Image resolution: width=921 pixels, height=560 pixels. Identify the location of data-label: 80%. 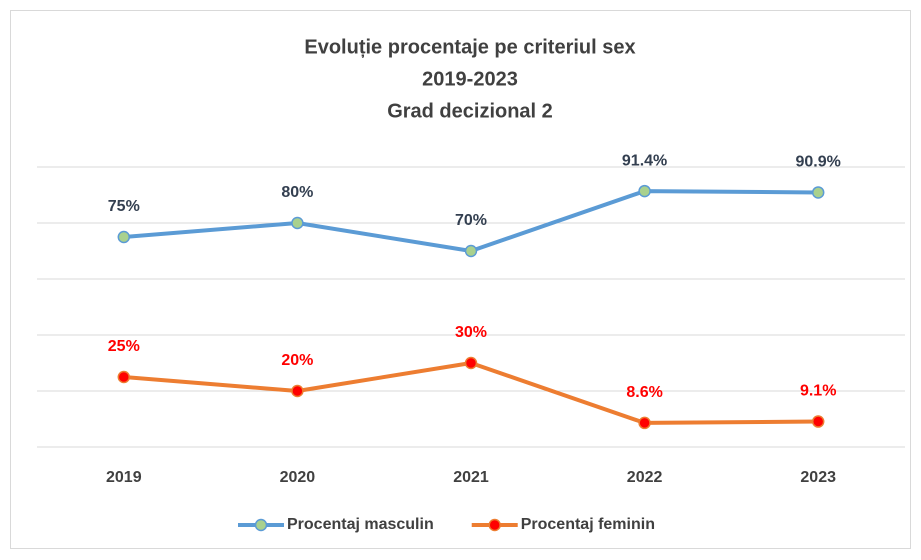
(297, 192).